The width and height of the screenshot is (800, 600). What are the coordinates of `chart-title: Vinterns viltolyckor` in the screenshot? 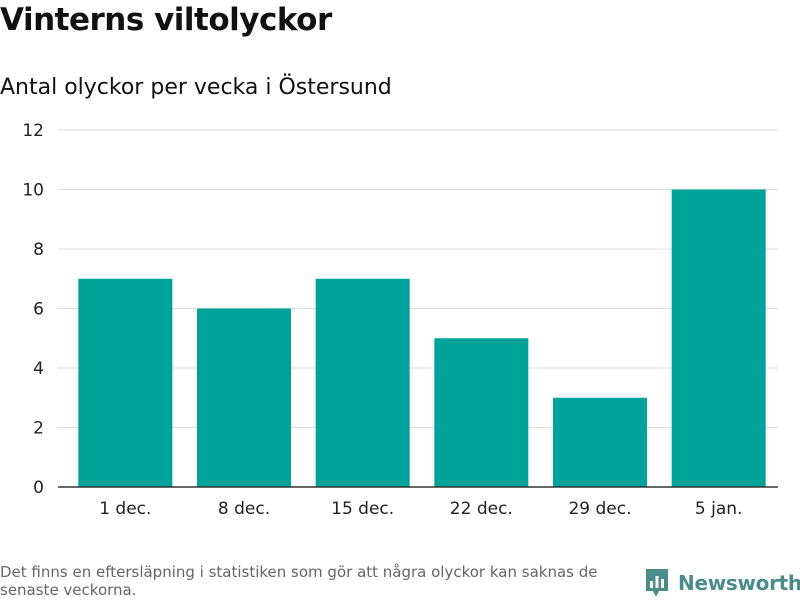 It's located at (166, 20).